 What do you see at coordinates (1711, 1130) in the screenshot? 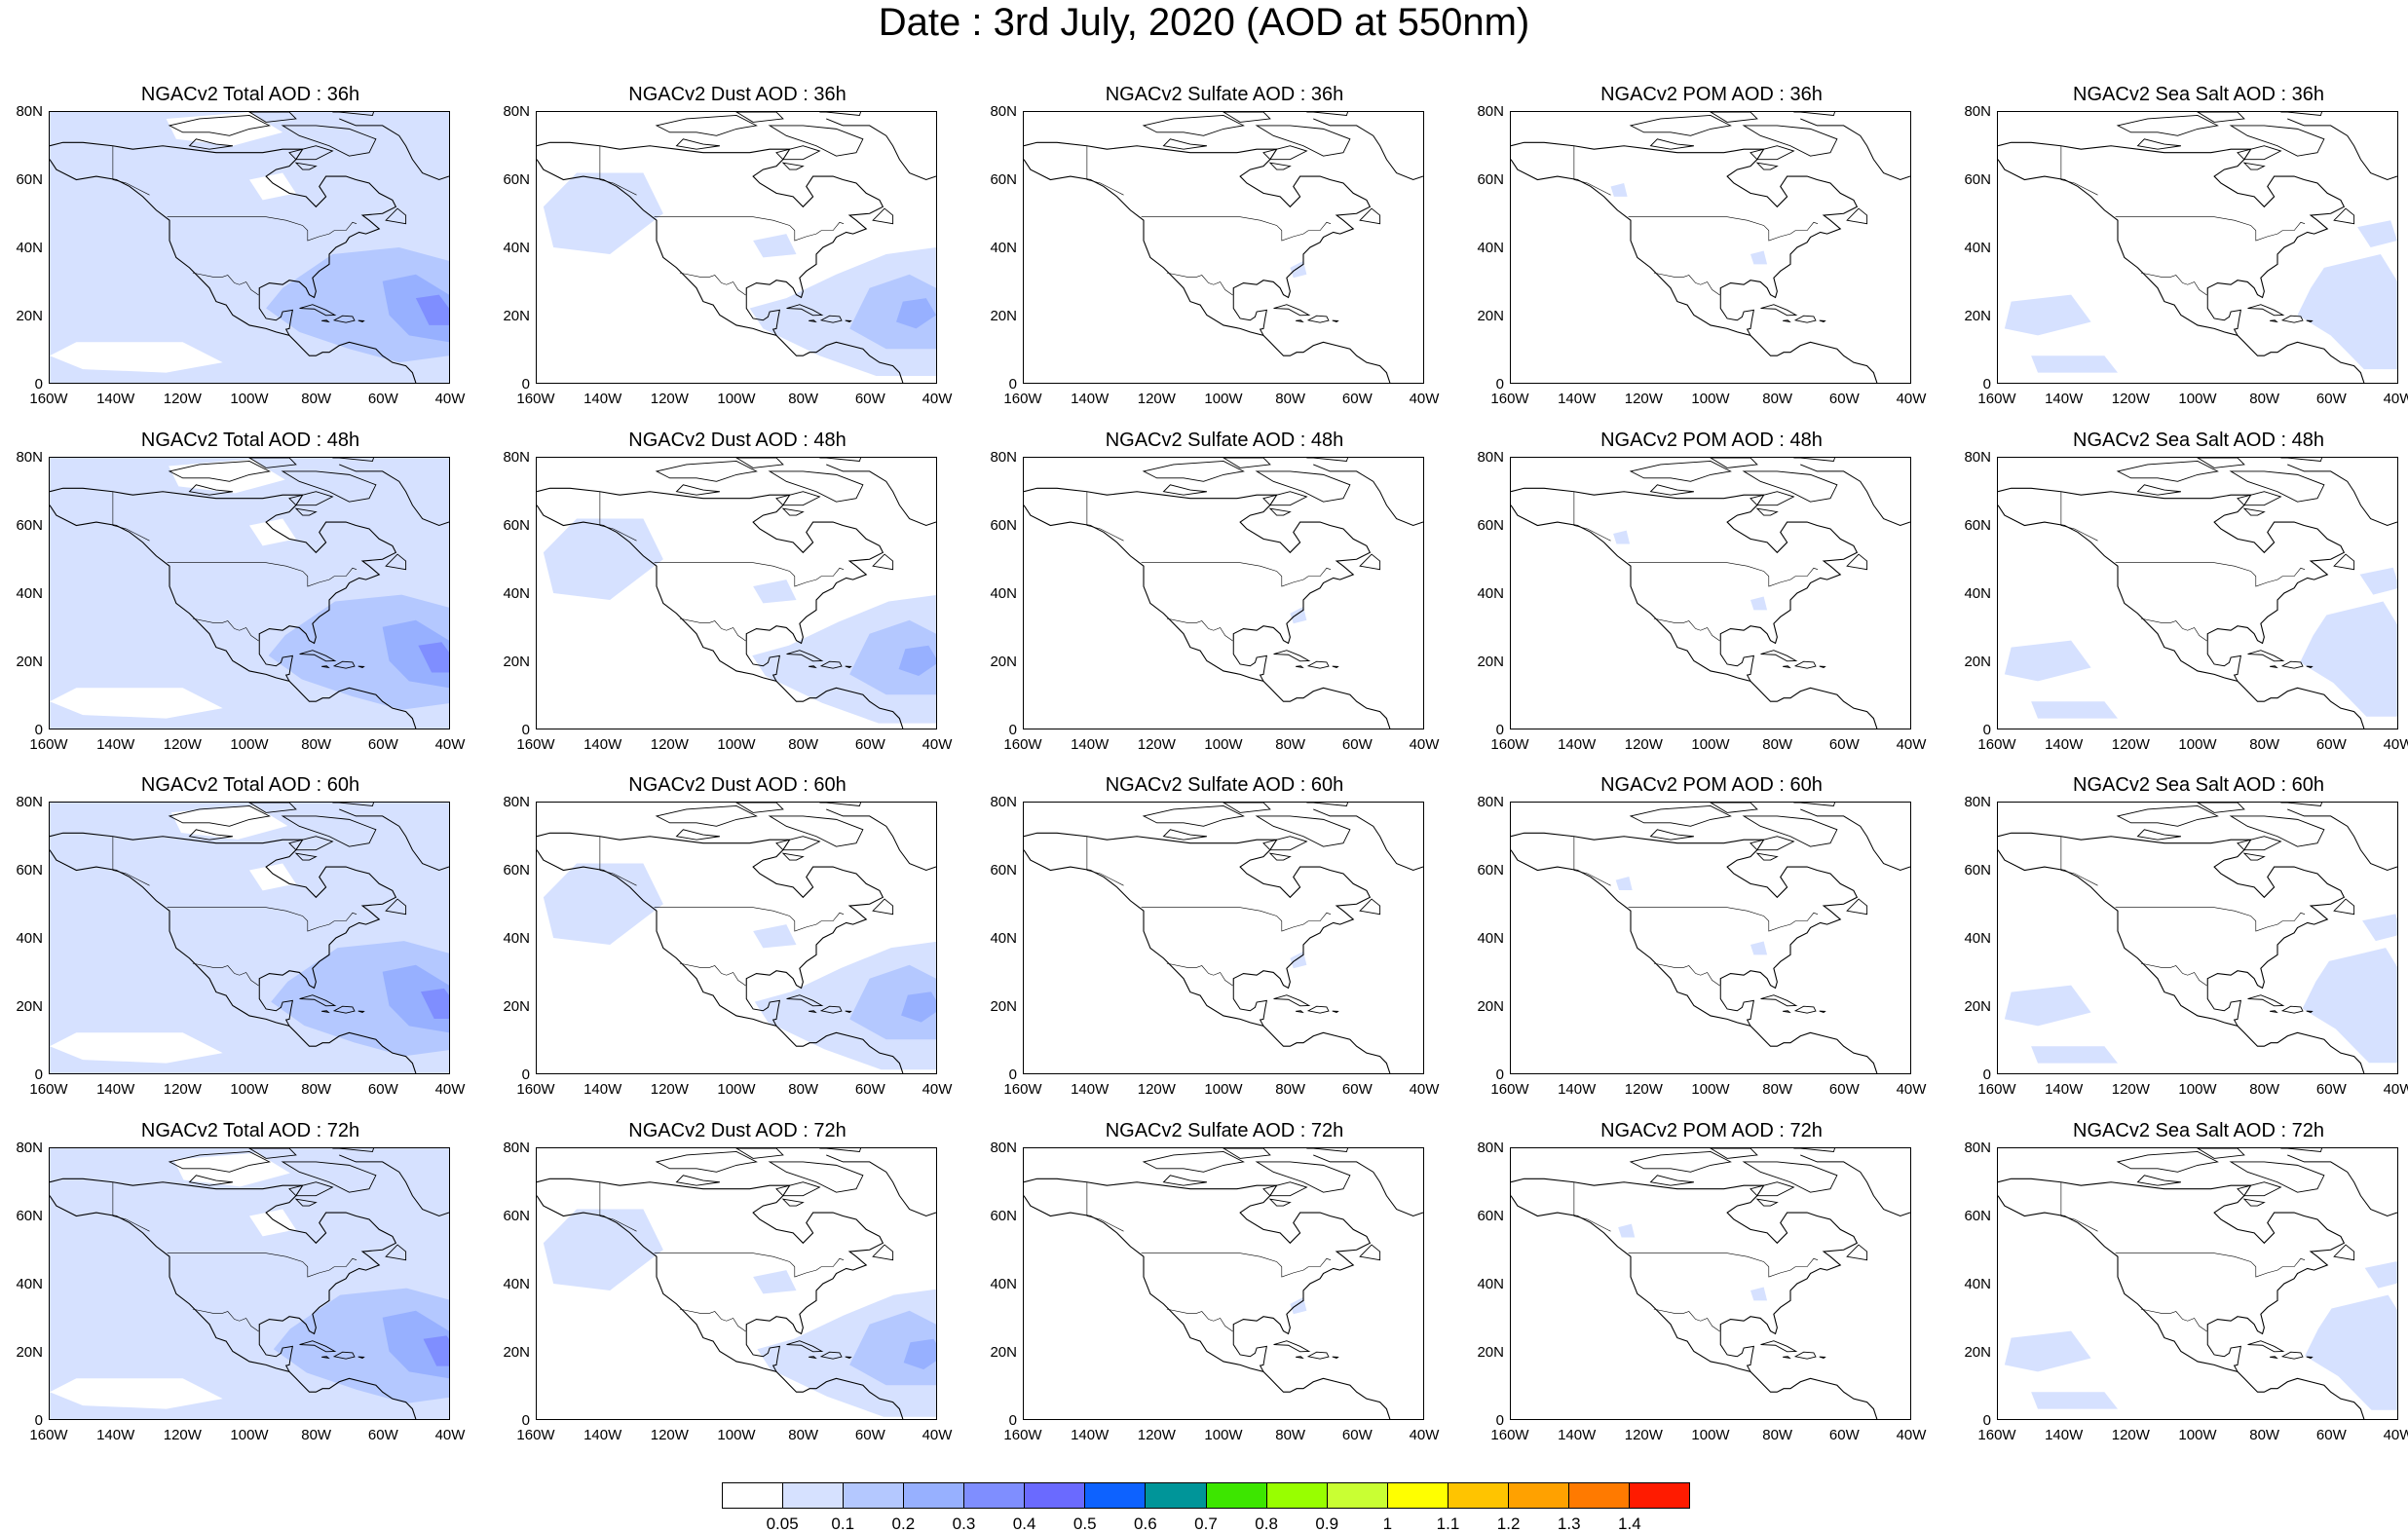
I see `panel-title: NGACv2 POM AOD : 72h` at bounding box center [1711, 1130].